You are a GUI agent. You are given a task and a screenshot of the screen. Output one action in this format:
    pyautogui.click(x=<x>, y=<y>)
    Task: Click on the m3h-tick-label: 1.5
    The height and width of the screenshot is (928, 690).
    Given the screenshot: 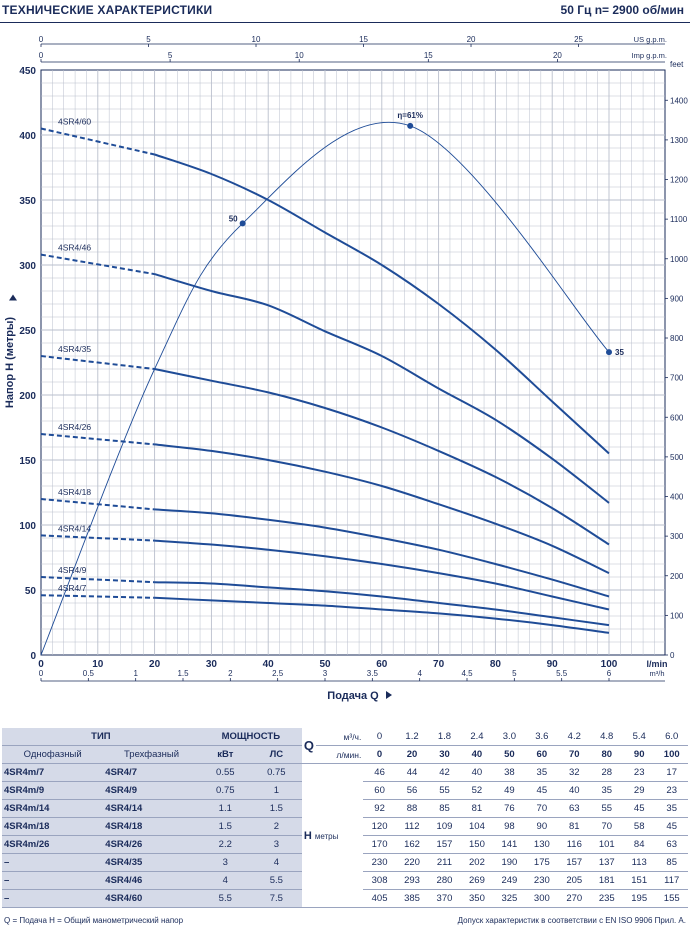 What is the action you would take?
    pyautogui.click(x=183, y=673)
    